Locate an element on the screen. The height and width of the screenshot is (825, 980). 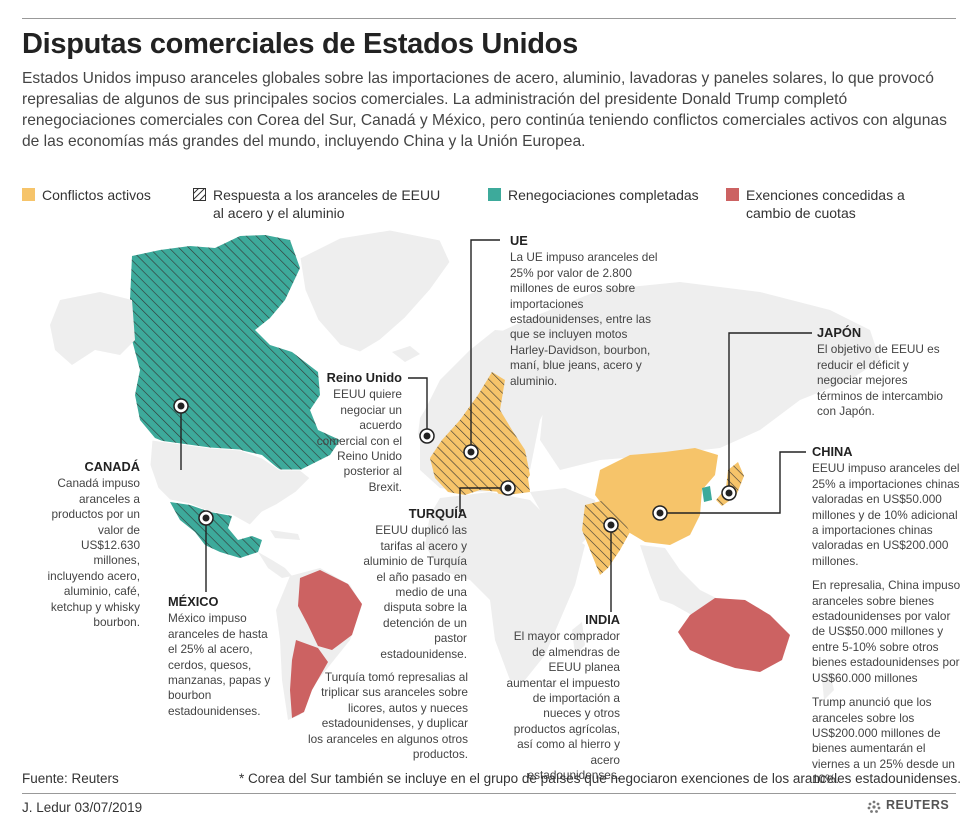
australia-shape is located at coordinates (734, 635).